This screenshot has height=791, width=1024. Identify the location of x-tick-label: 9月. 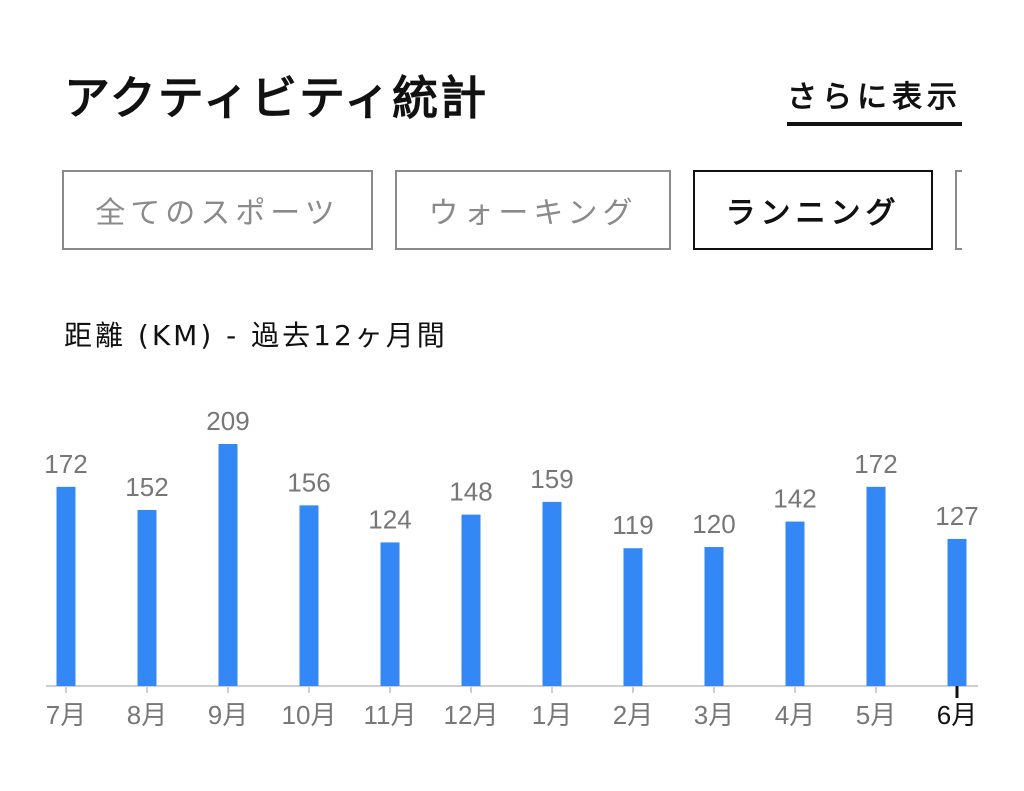
(228, 715).